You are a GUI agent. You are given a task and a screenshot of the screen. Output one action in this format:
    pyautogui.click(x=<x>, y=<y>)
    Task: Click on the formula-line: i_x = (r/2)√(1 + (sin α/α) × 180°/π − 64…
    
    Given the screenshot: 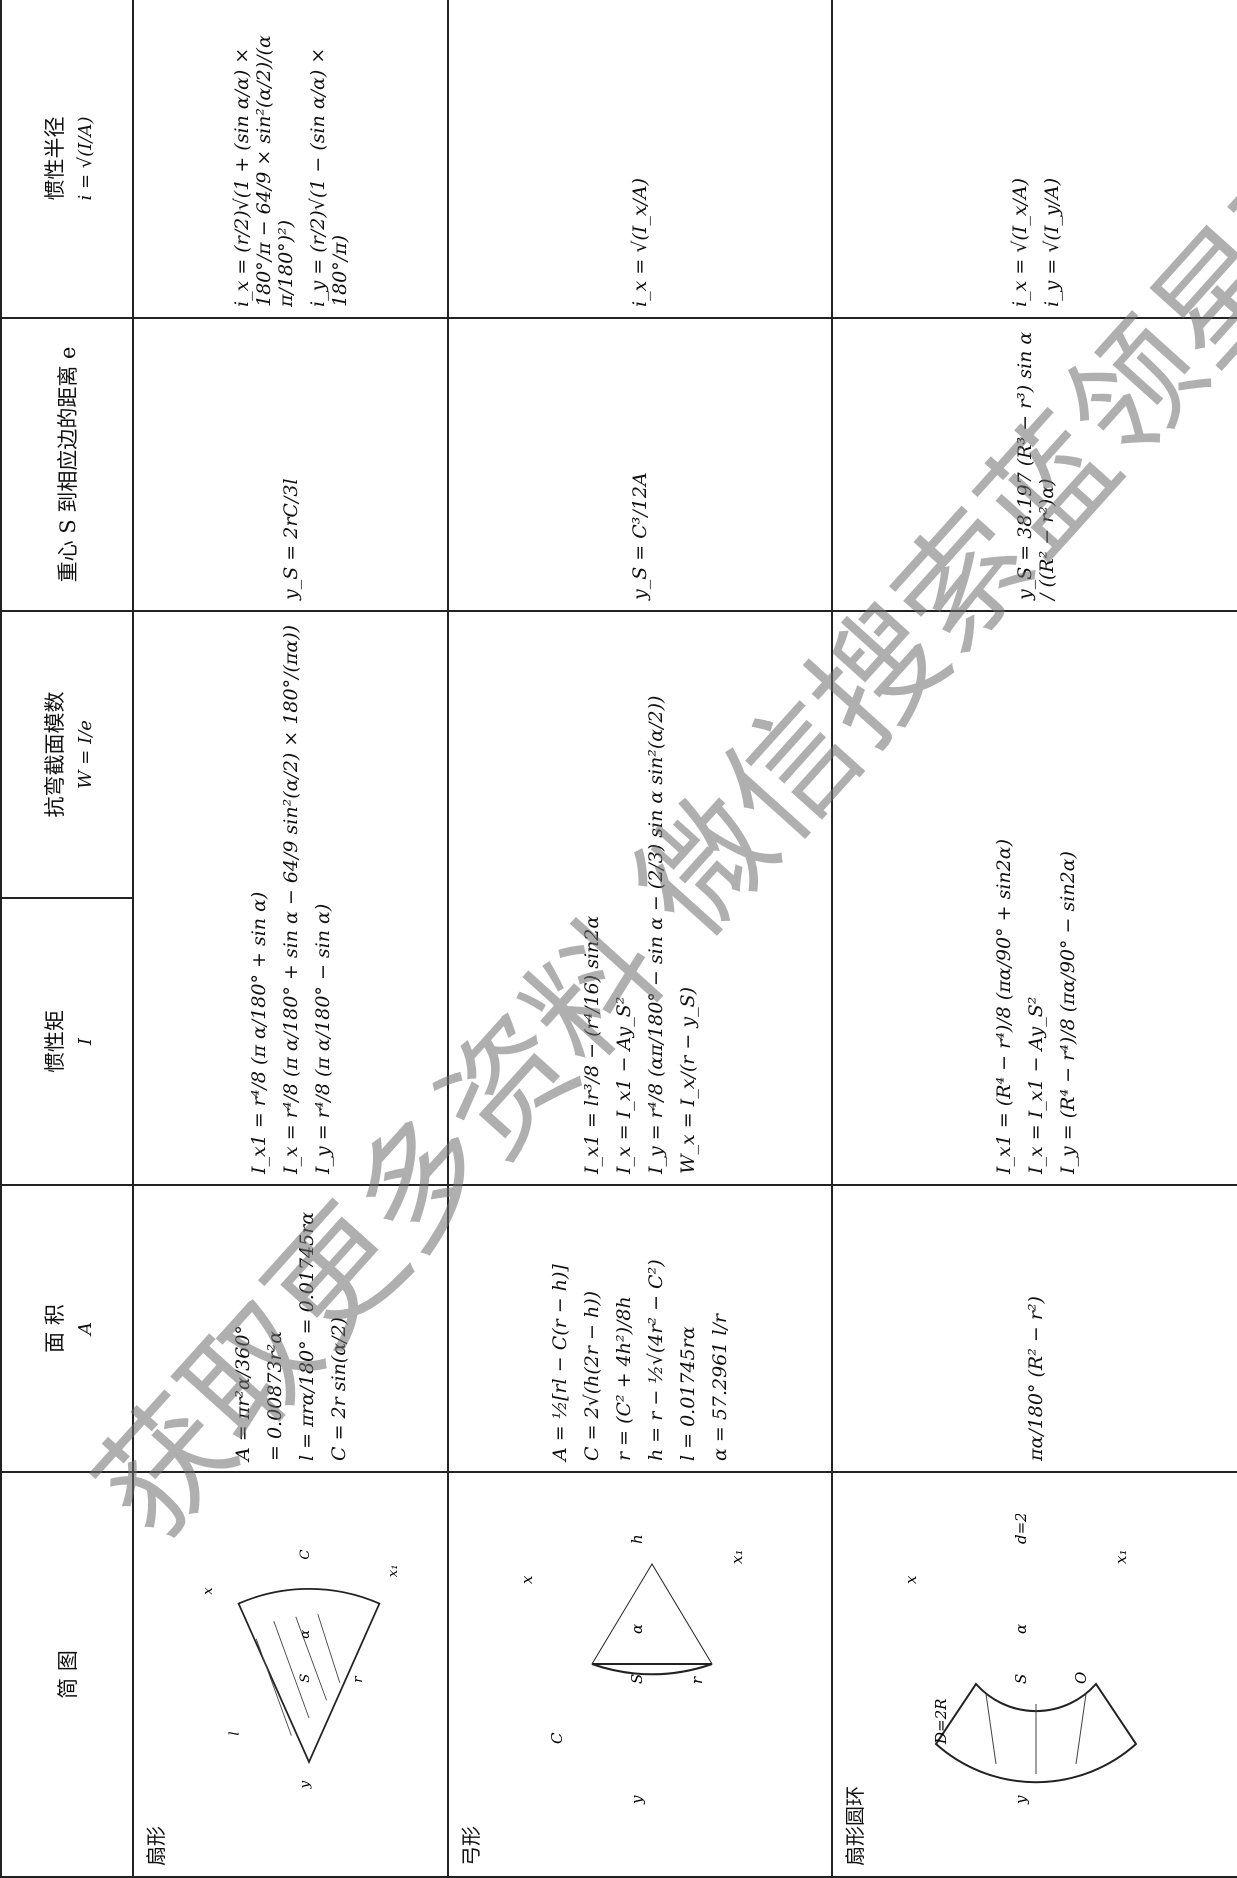 What is the action you would take?
    pyautogui.click(x=263, y=171)
    